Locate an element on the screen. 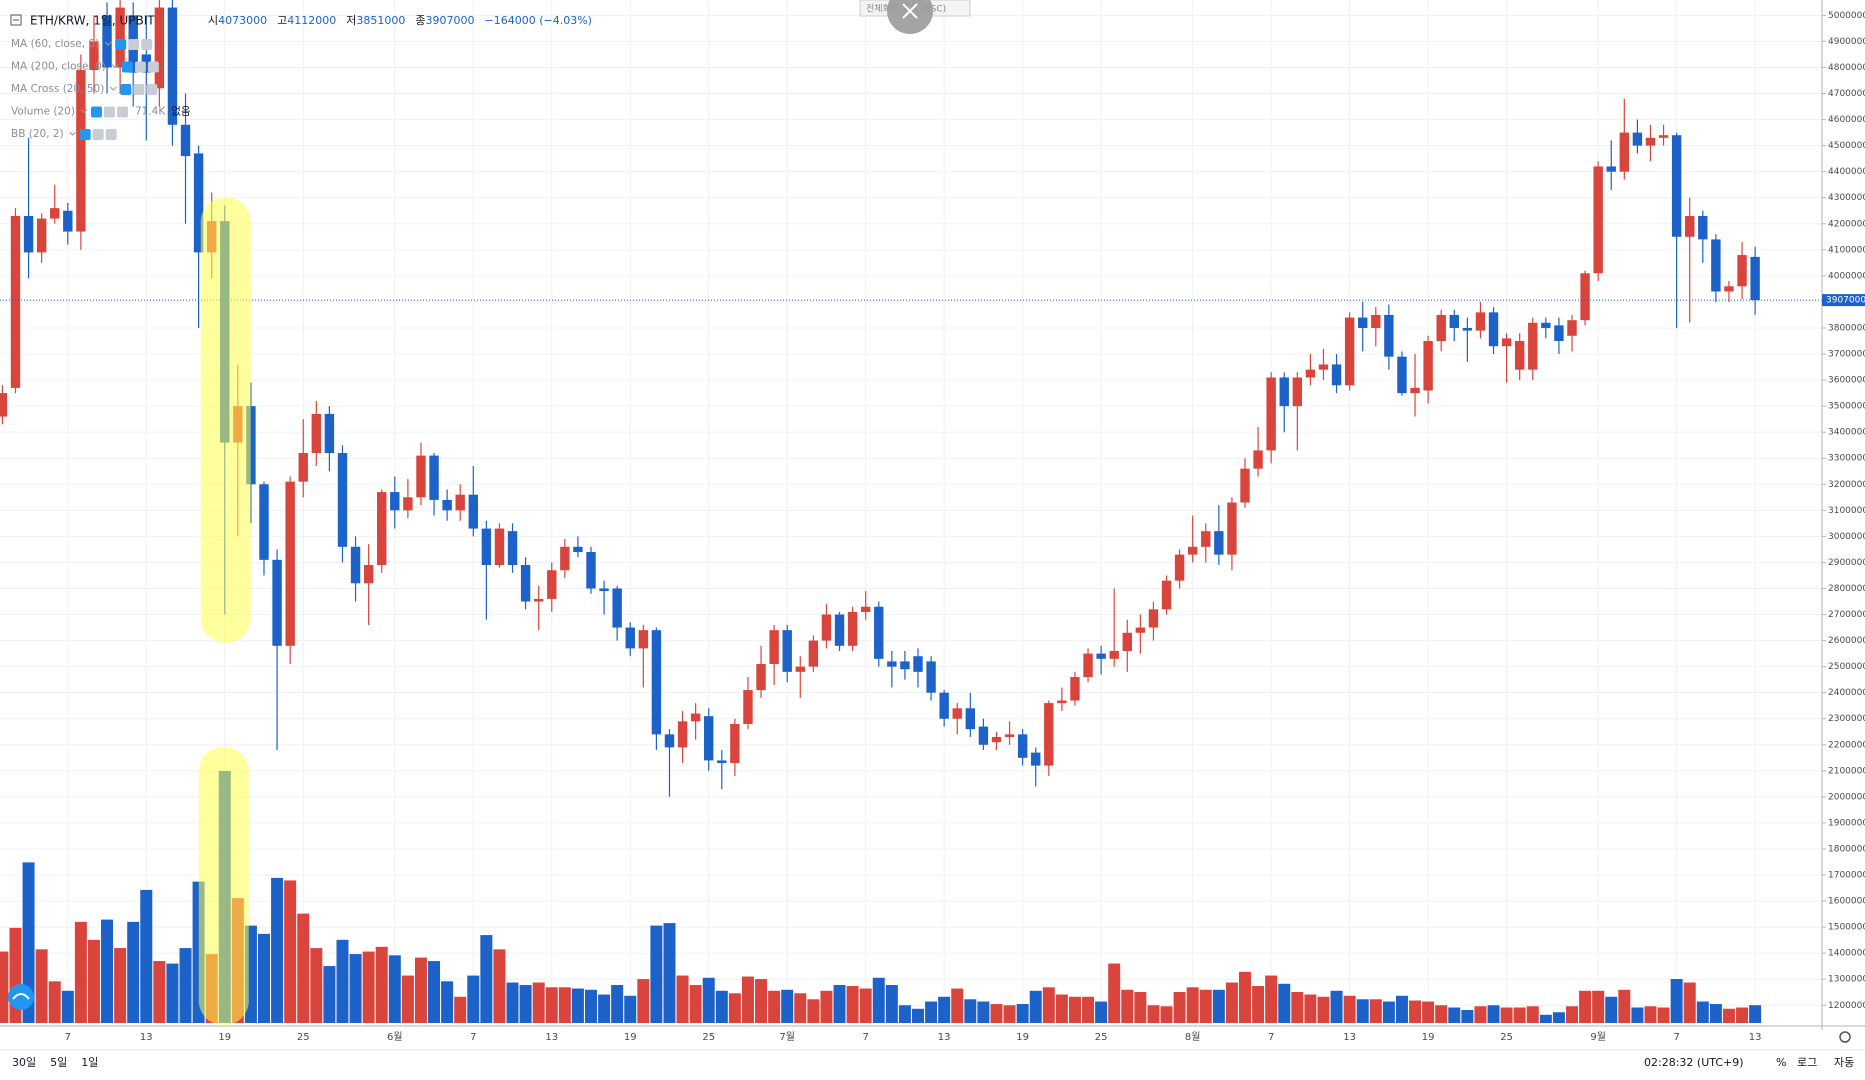  y-tick-label: 2000000 is located at coordinates (1846, 797).